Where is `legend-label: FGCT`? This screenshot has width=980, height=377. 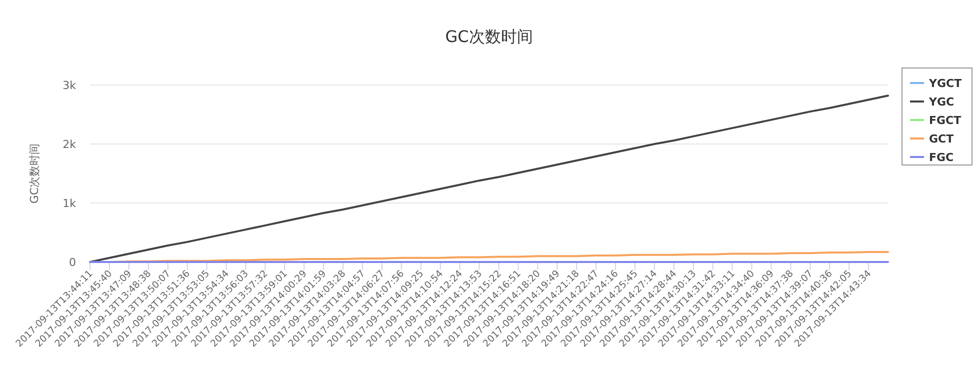
legend-label: FGCT is located at coordinates (945, 120).